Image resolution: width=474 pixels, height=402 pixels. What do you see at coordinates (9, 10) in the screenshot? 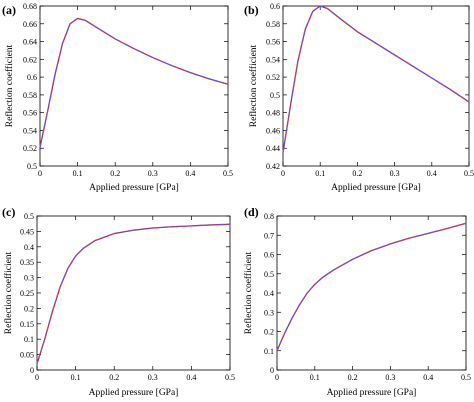
I see `panel-label: (a)` at bounding box center [9, 10].